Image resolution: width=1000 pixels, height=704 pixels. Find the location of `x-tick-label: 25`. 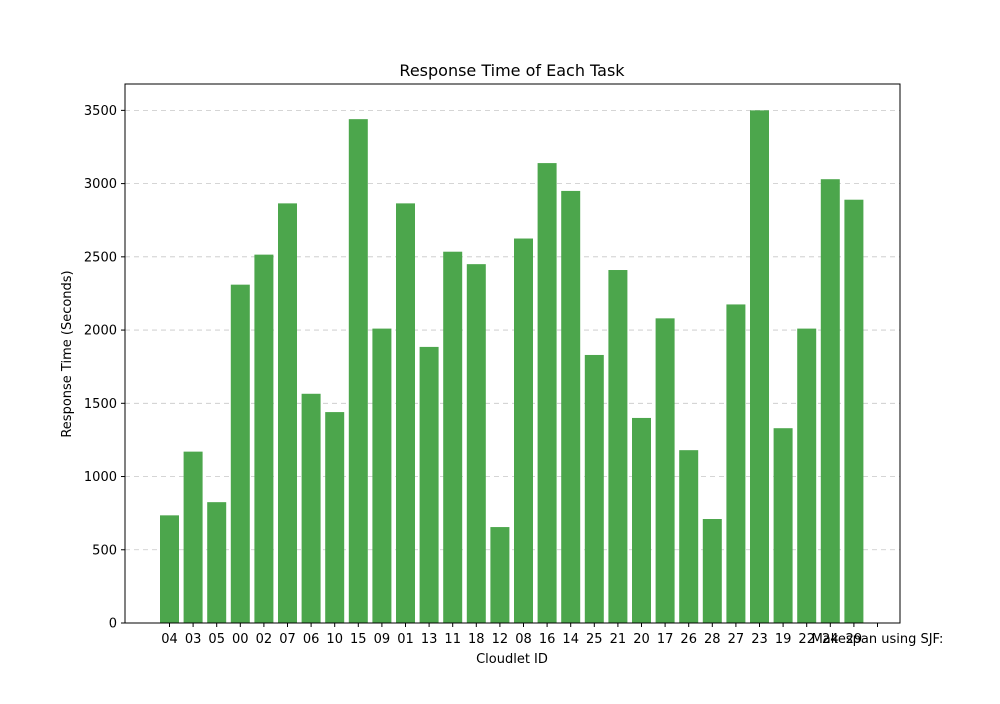

x-tick-label: 25 is located at coordinates (594, 639).